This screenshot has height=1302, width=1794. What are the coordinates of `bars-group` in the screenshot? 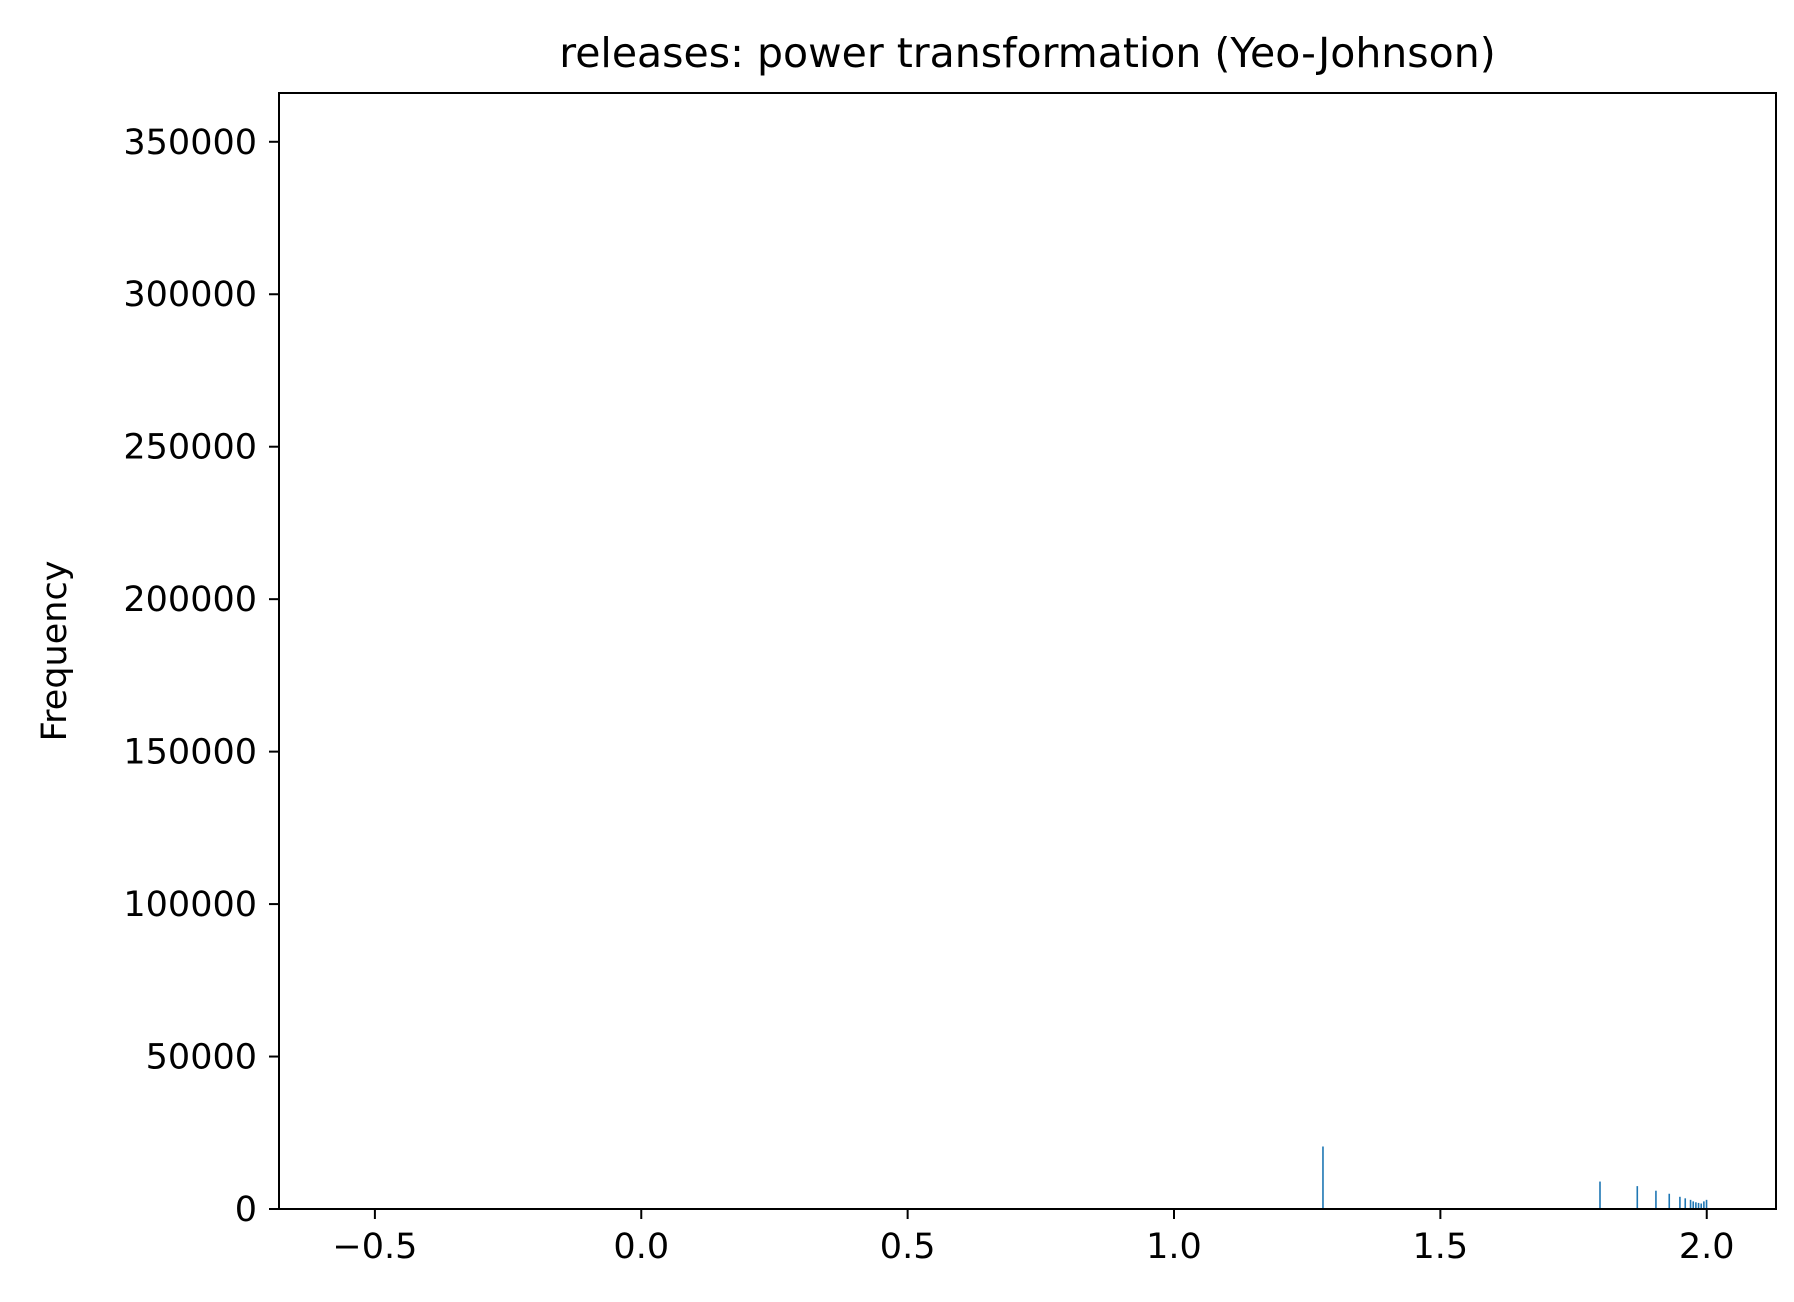 It's located at (1515, 1177).